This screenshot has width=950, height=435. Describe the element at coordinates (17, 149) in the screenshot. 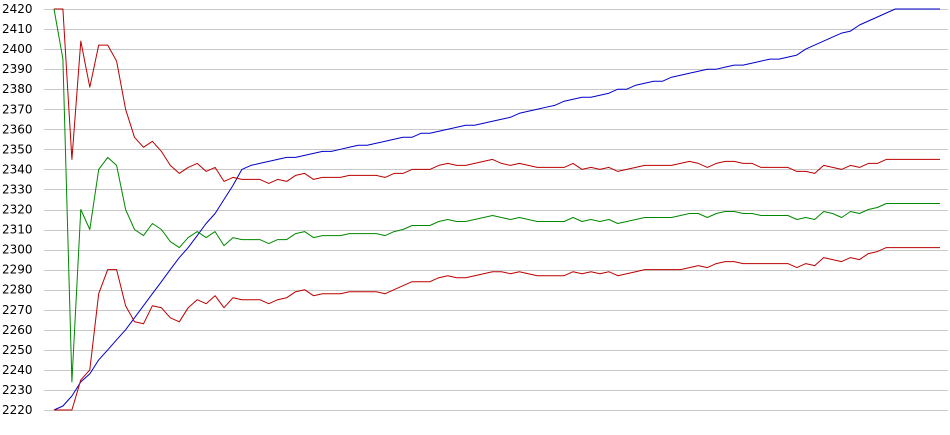

I see `y-tick-label: 2350` at that location.